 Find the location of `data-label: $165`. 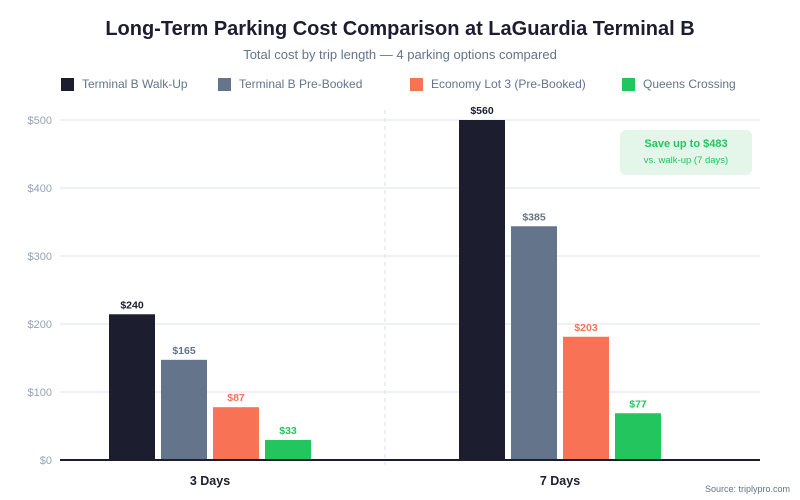

data-label: $165 is located at coordinates (184, 351).